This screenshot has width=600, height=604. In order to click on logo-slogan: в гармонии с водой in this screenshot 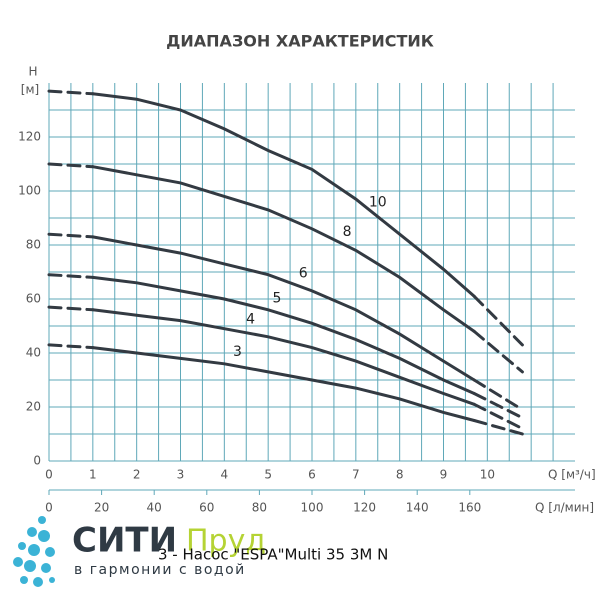, I will do `click(160, 570)`.